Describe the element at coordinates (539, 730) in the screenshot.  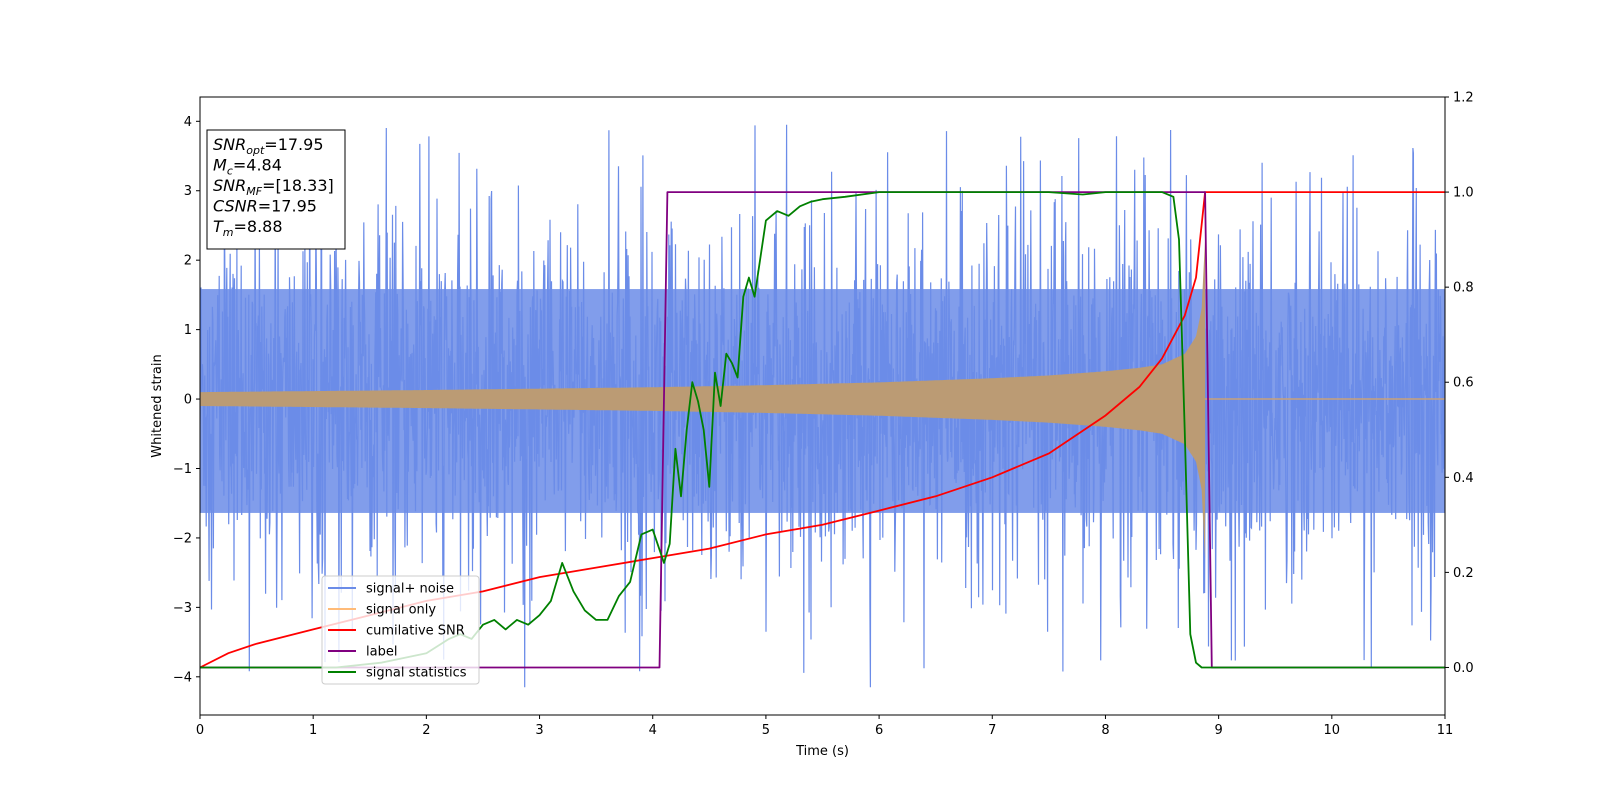
I see `x-tick-label: 3` at that location.